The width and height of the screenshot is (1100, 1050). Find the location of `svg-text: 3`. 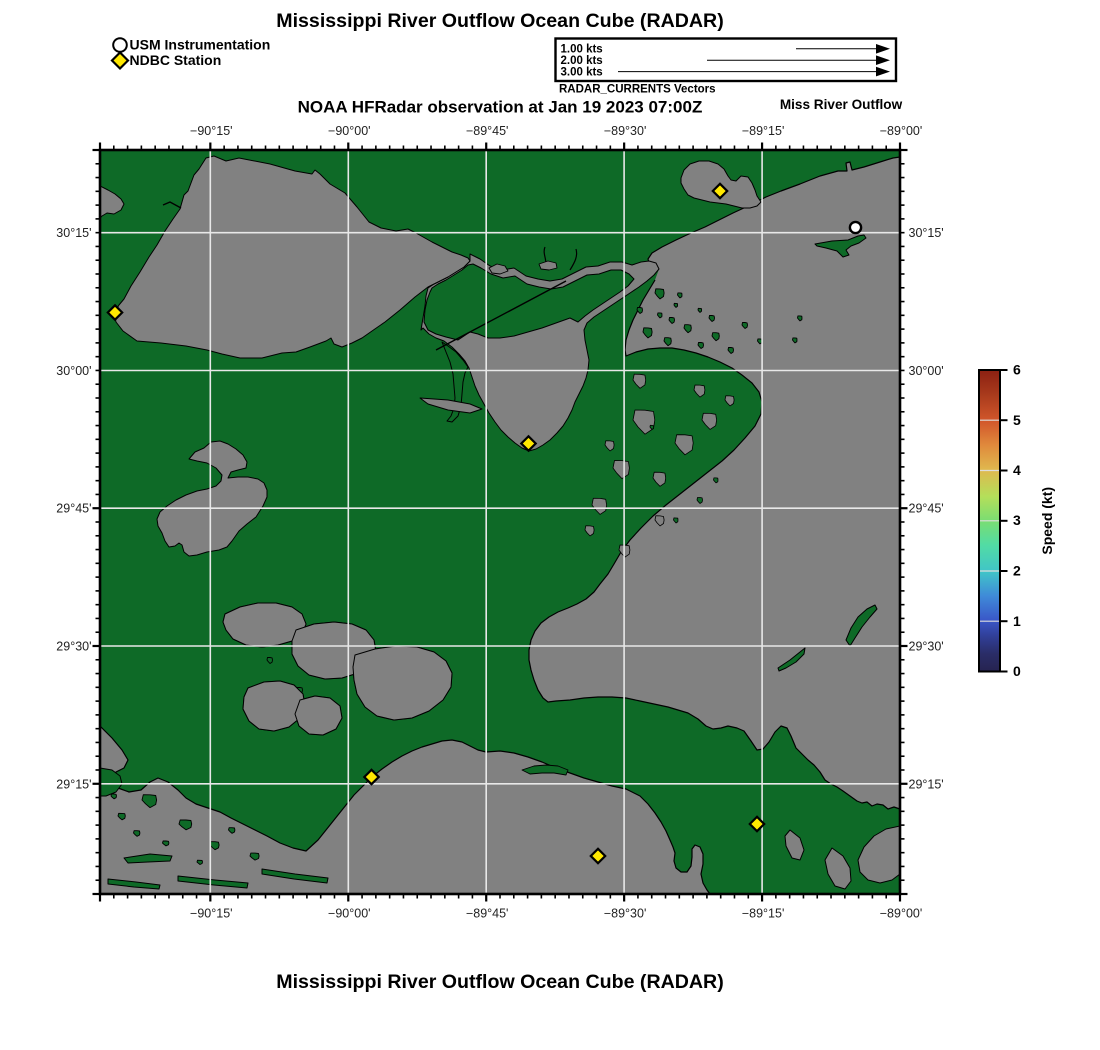

svg-text: 3 is located at coordinates (1017, 520).